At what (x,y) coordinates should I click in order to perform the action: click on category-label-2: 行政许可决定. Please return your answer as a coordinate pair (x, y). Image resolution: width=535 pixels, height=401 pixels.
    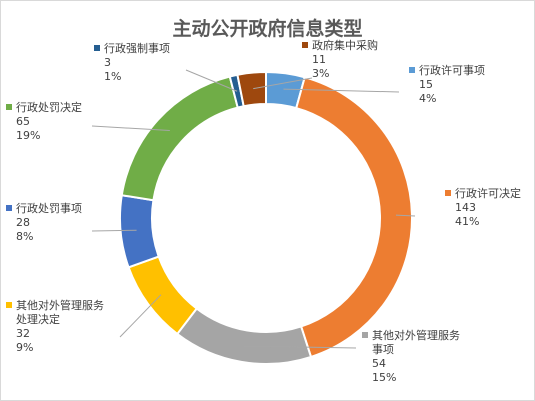
    Looking at the image, I should click on (488, 193).